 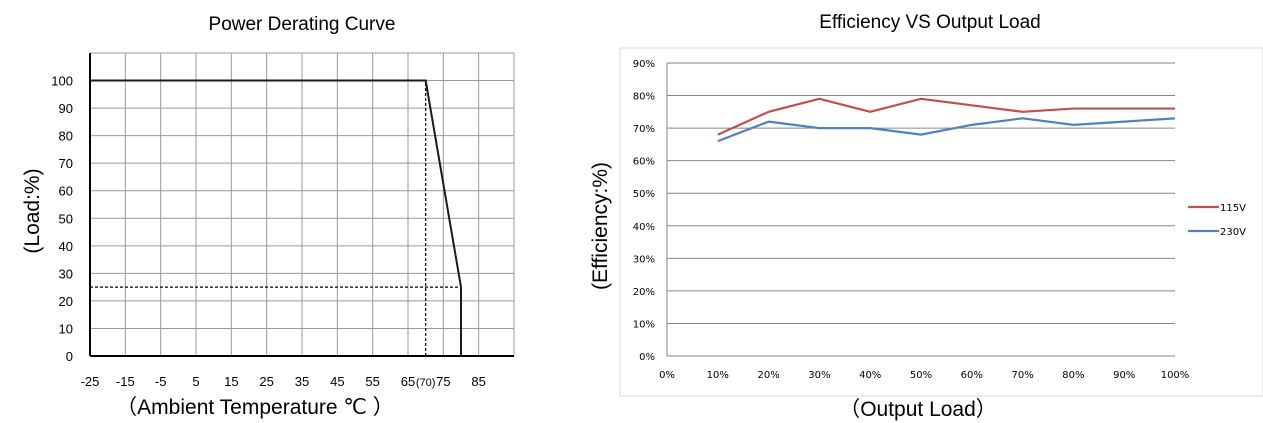 I want to click on efficiency-x-ticks: 0% 10% 20% 30% 40% 50% 60% 70% 80% 90% 100%, so click(x=924, y=375).